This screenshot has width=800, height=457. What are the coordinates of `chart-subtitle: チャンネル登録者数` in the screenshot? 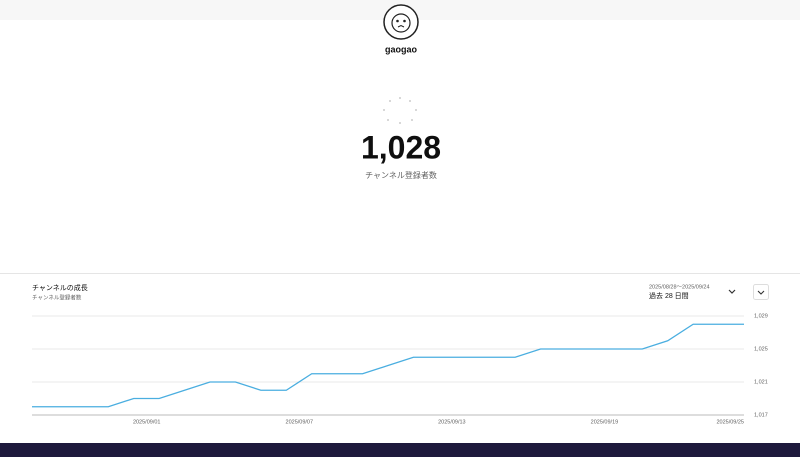 It's located at (57, 297).